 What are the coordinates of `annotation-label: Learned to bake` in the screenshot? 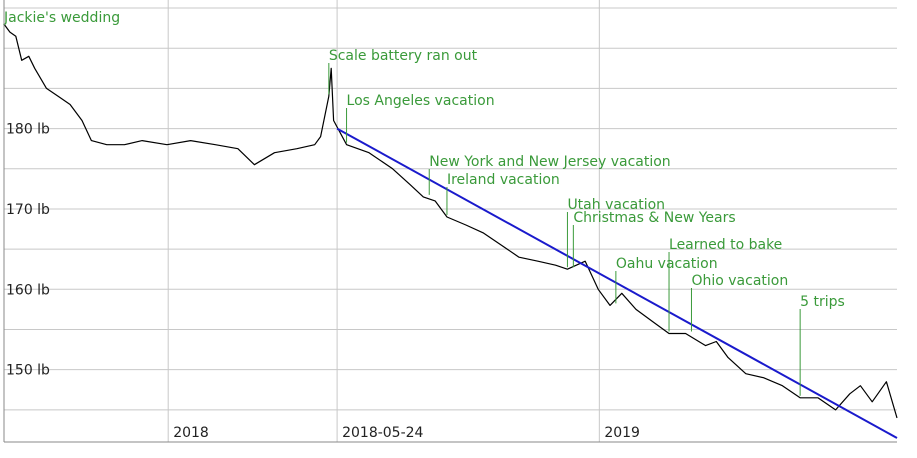 It's located at (725, 245).